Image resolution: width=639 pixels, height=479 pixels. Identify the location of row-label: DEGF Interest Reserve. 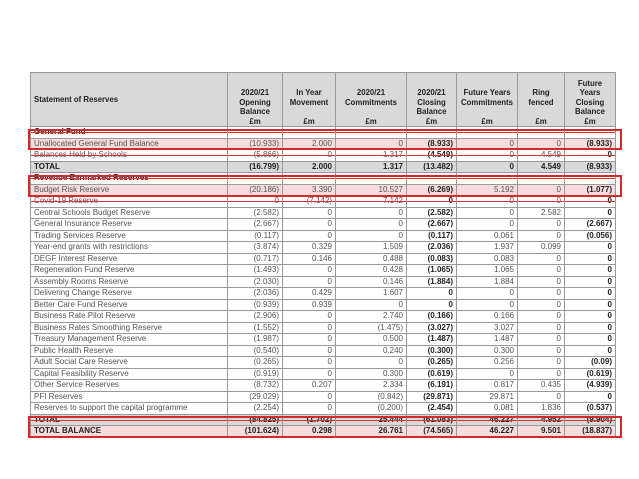
(129, 258).